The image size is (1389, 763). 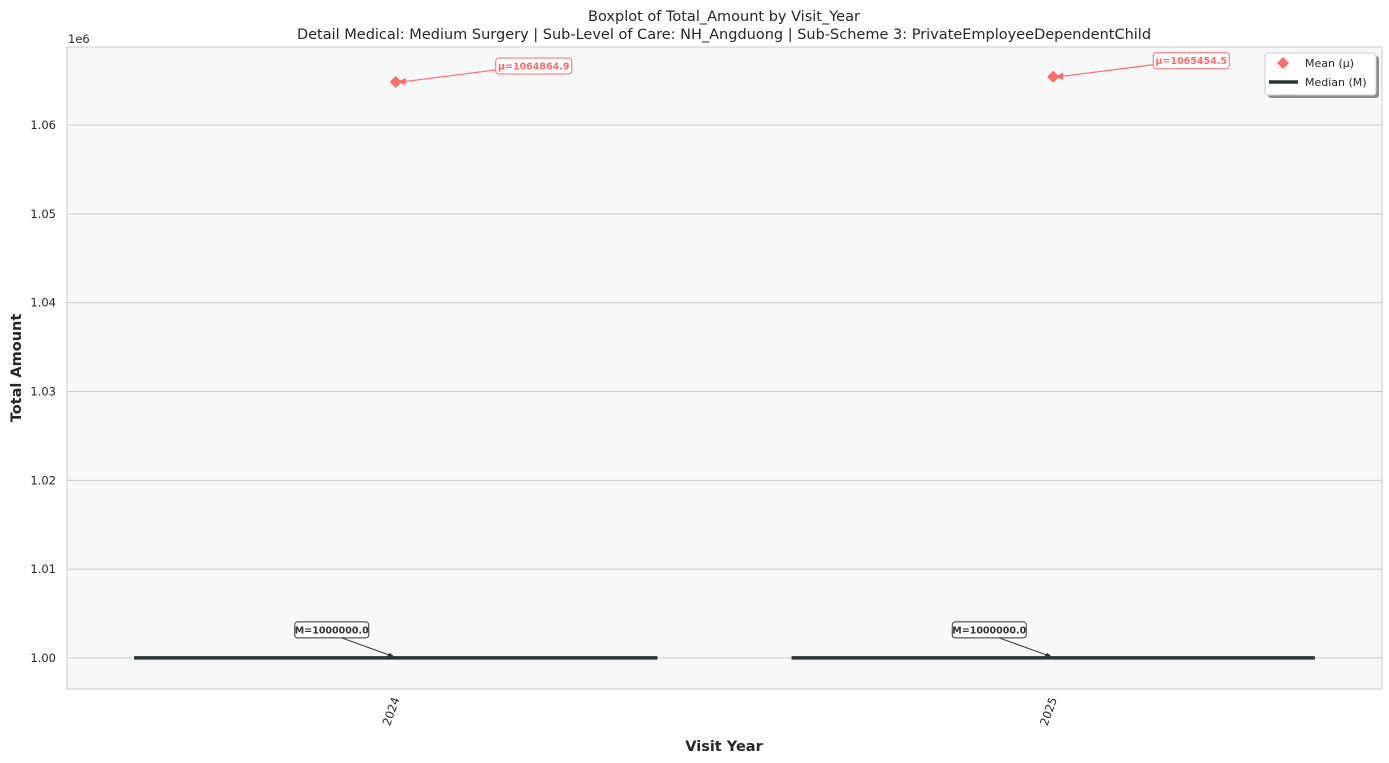 I want to click on mean-annotation-label: μ=1065454.5, so click(x=1191, y=61).